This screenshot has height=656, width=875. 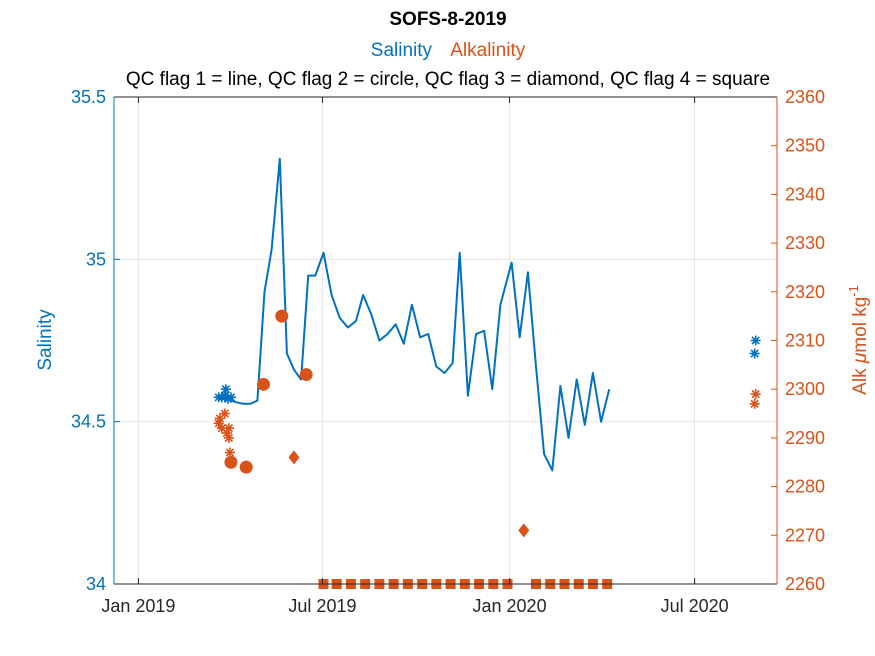 What do you see at coordinates (805, 584) in the screenshot?
I see `y-right-tick-label: 2260` at bounding box center [805, 584].